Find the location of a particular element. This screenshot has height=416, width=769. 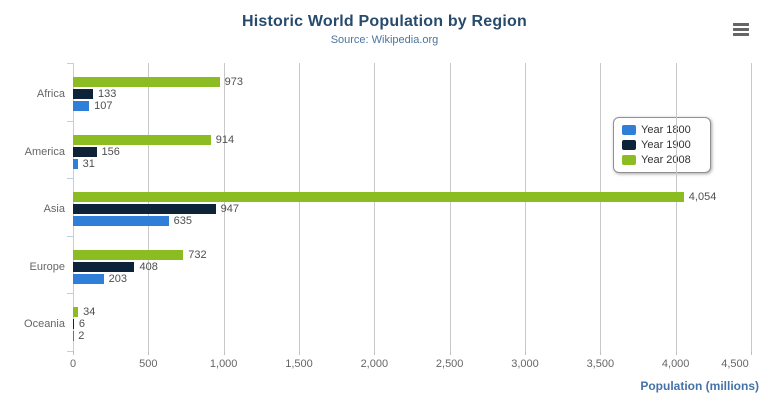

bar-value-label: 34 is located at coordinates (89, 312).